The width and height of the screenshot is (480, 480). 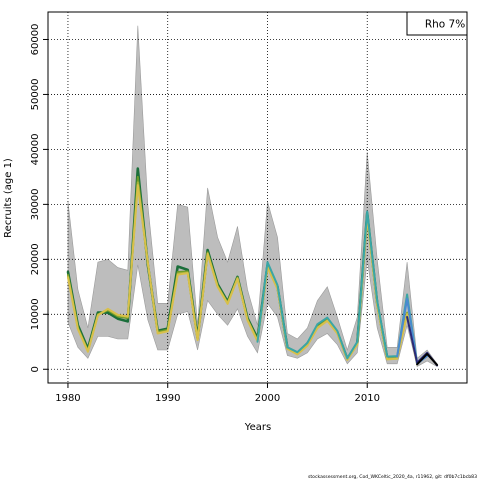 What do you see at coordinates (35, 314) in the screenshot?
I see `y-tick-label-10000: 10000` at bounding box center [35, 314].